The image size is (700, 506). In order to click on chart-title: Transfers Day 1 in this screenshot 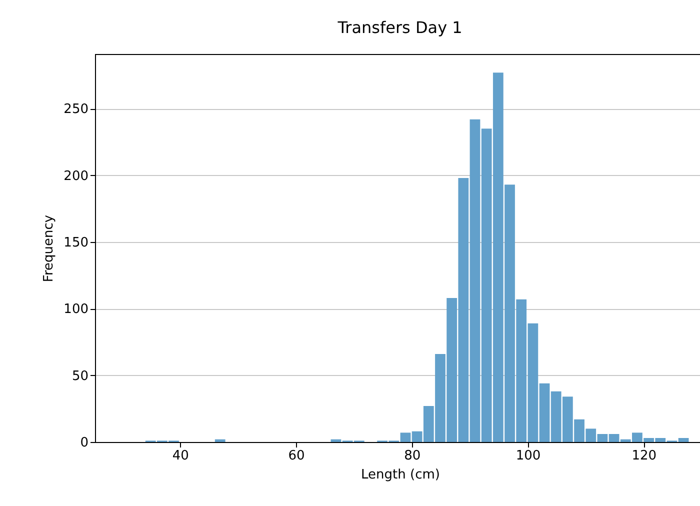, I will do `click(399, 27)`.